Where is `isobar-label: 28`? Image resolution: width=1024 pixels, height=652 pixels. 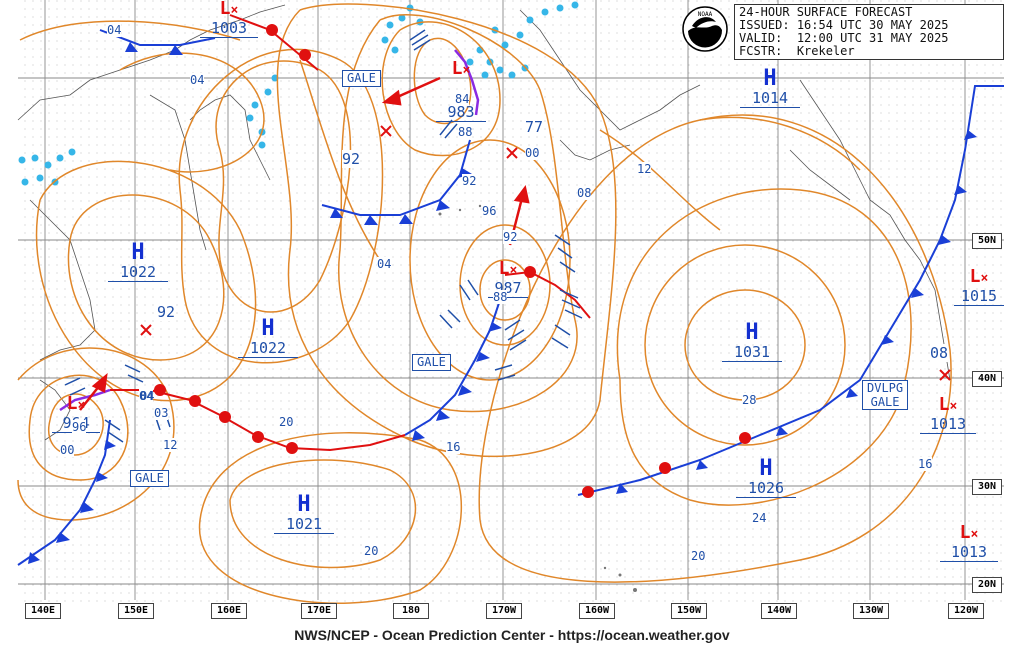
isobar-label: 28 is located at coordinates (749, 400).